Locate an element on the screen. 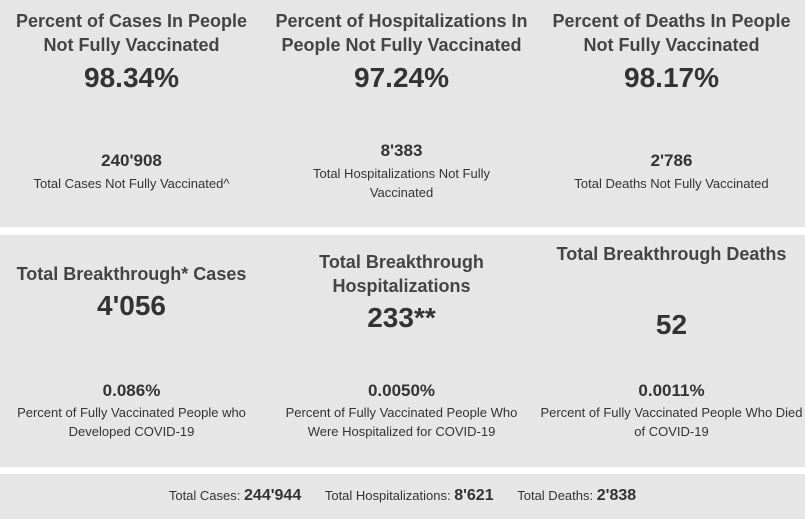 The image size is (805, 519). cases-not-vaccinated-count: 240'908 is located at coordinates (131, 160).